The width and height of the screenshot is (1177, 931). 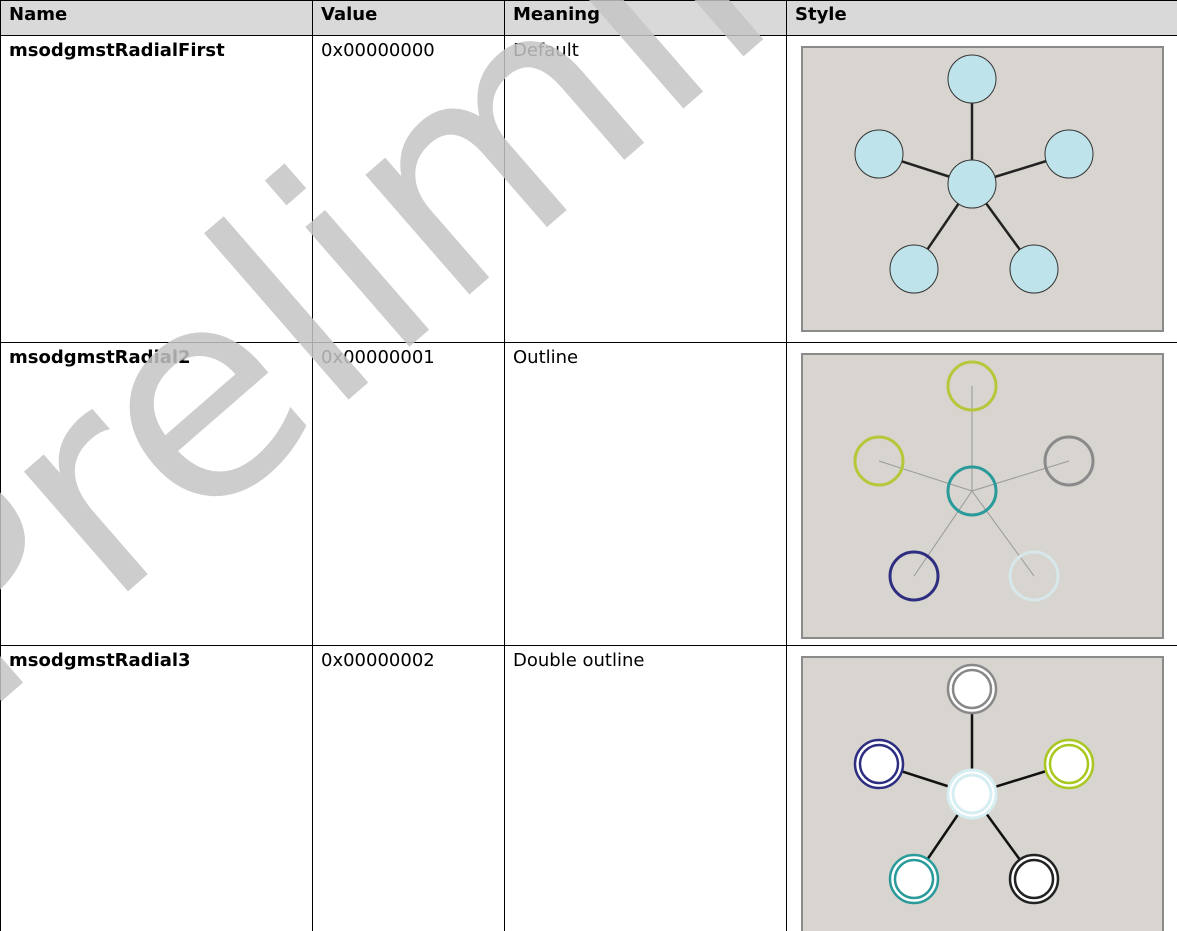 I want to click on value-cell: 0x00000000, so click(x=408, y=189).